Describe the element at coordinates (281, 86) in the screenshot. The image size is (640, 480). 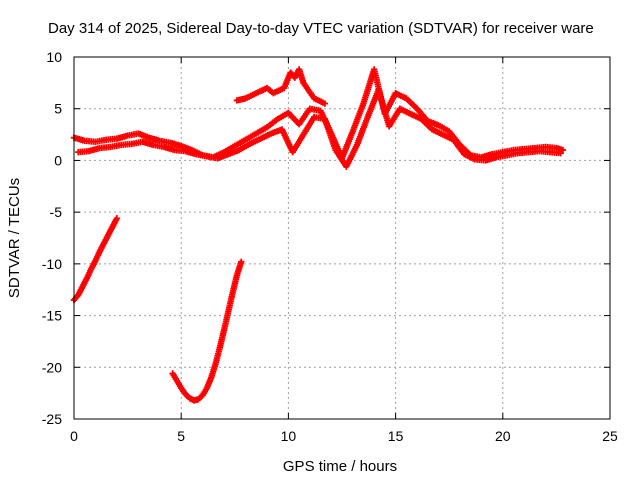
I see `series-upper-spikes` at that location.